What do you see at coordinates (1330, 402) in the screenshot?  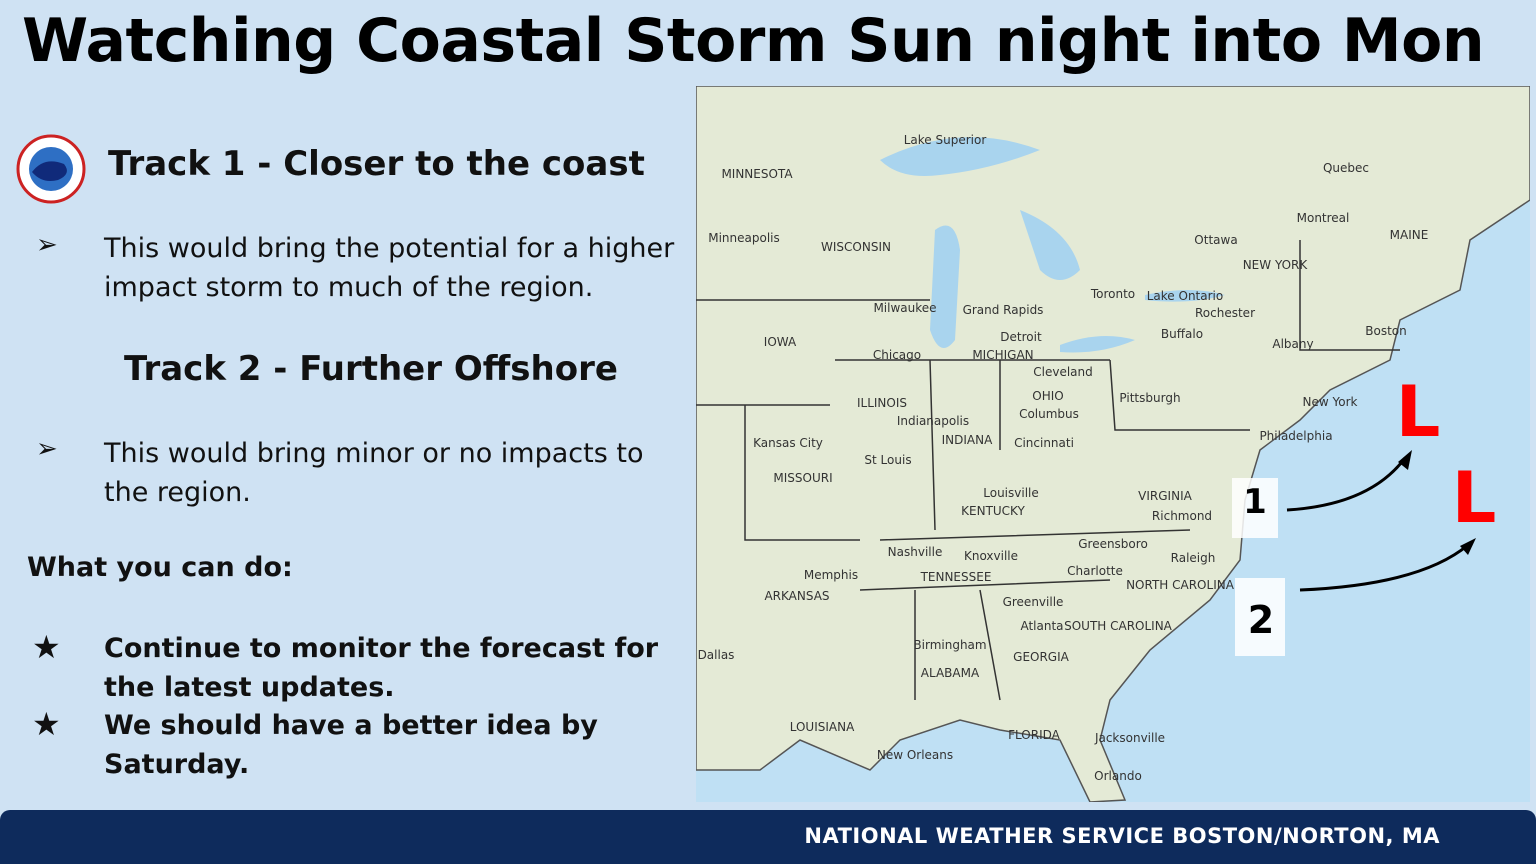 I see `map-label: New York` at bounding box center [1330, 402].